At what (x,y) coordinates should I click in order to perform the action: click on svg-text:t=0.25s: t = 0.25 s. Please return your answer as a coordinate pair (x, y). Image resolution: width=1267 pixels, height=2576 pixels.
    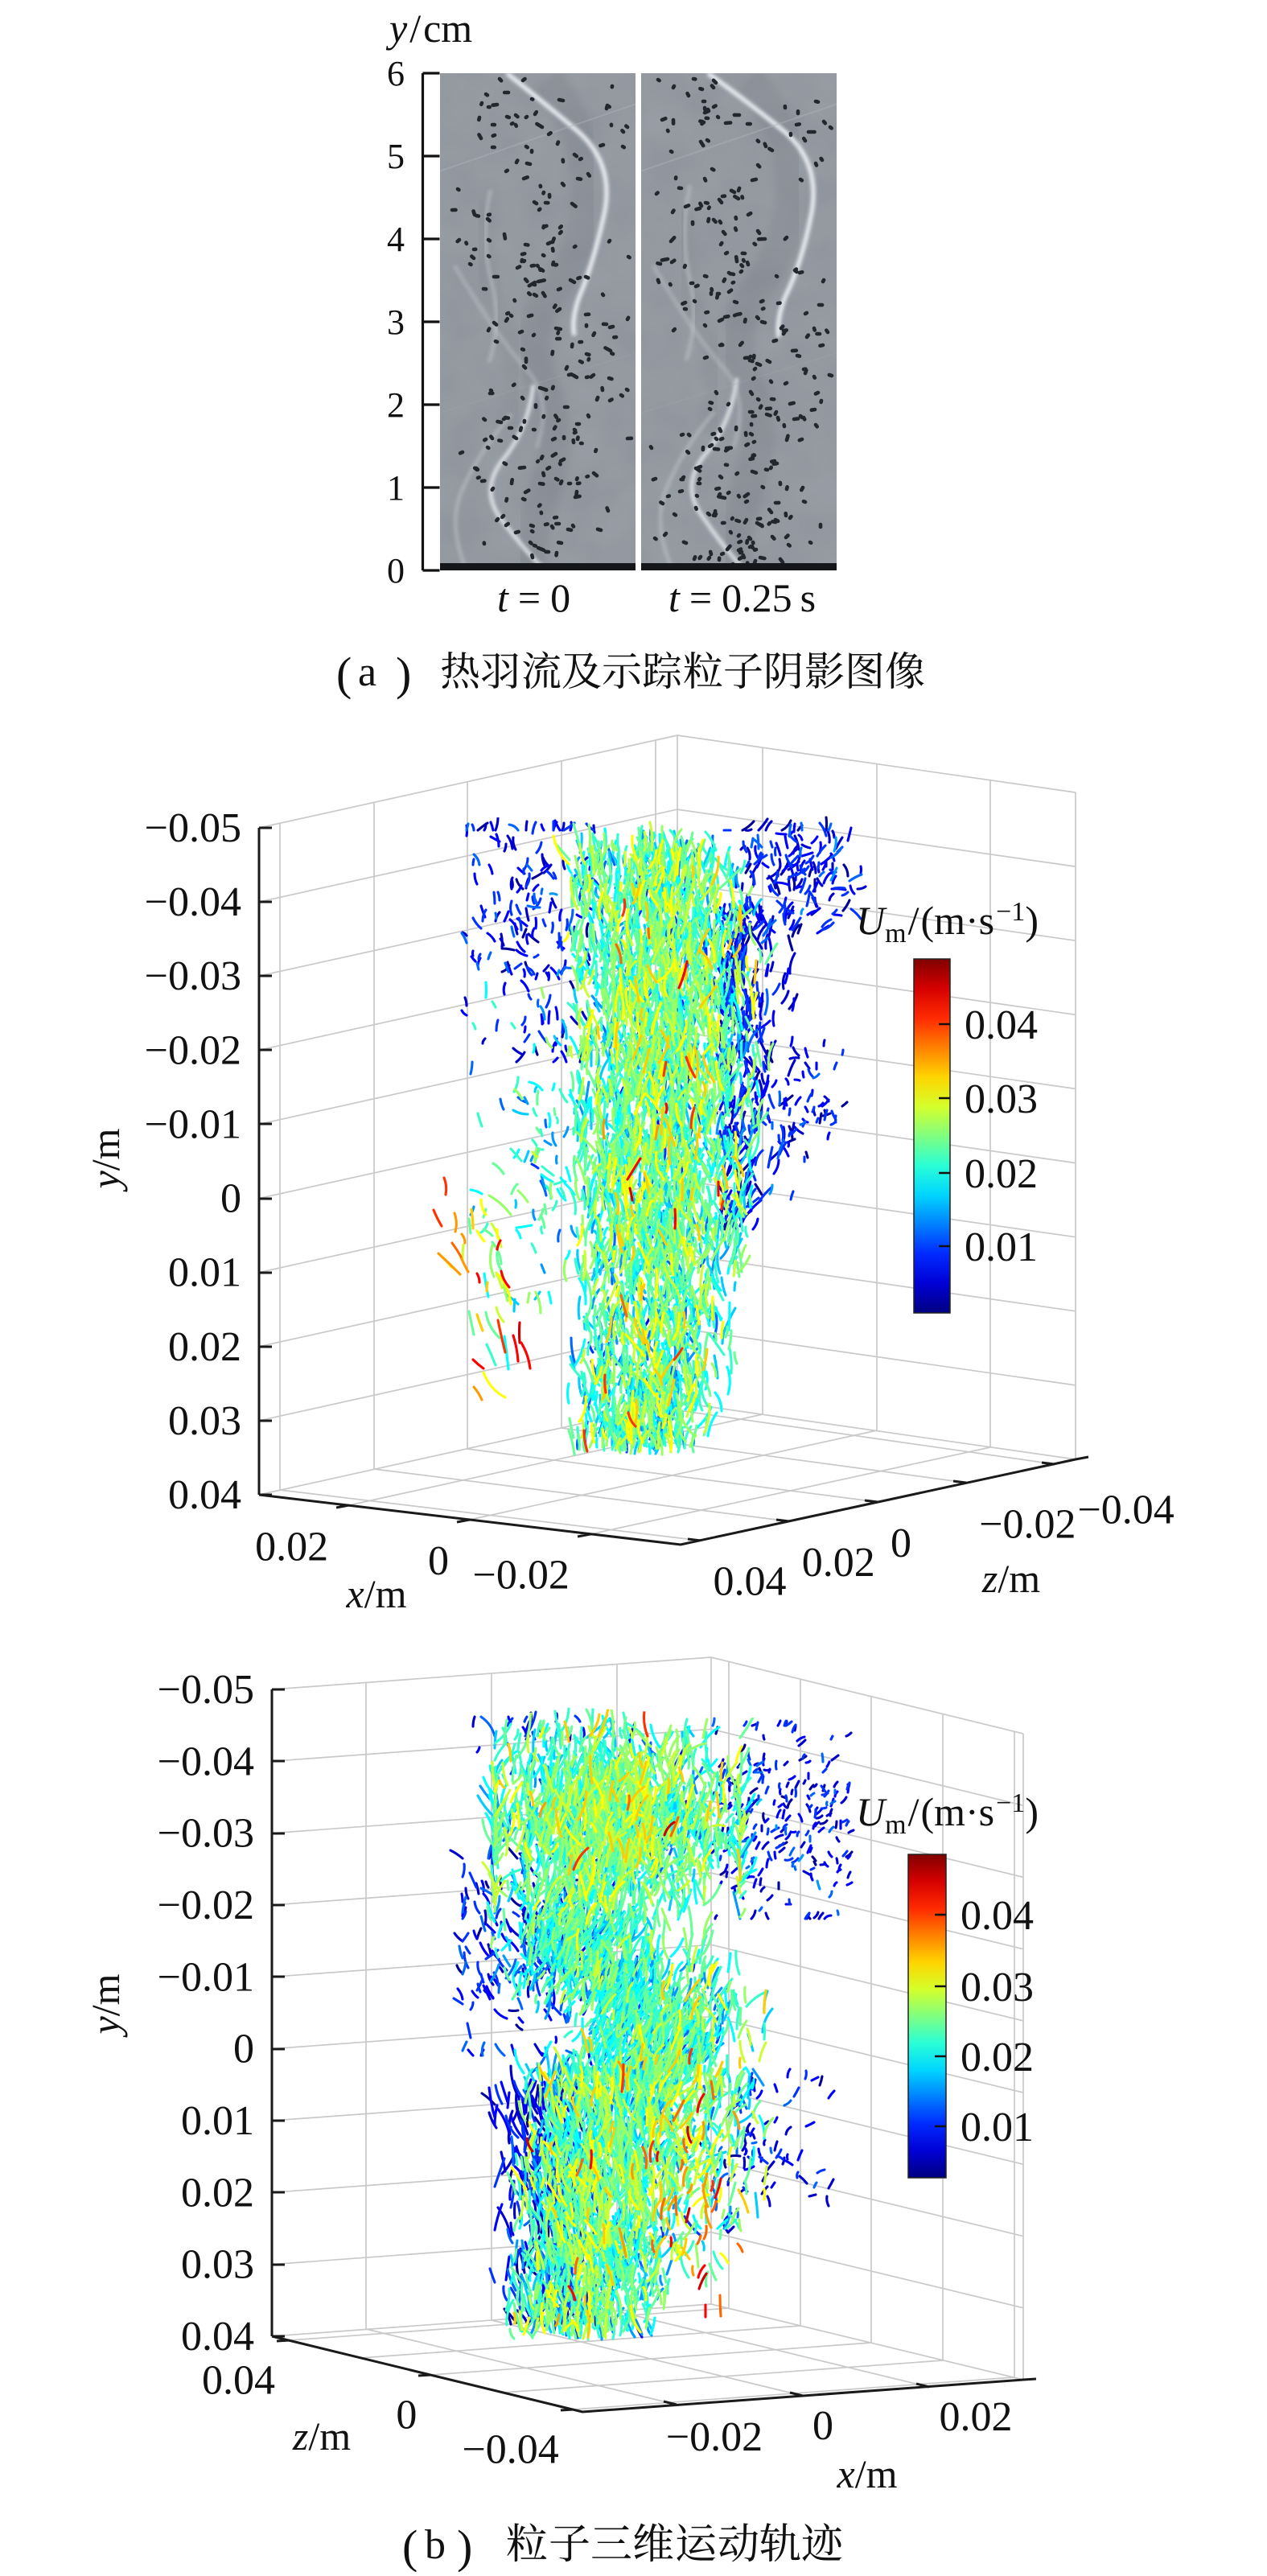
    Looking at the image, I should click on (742, 597).